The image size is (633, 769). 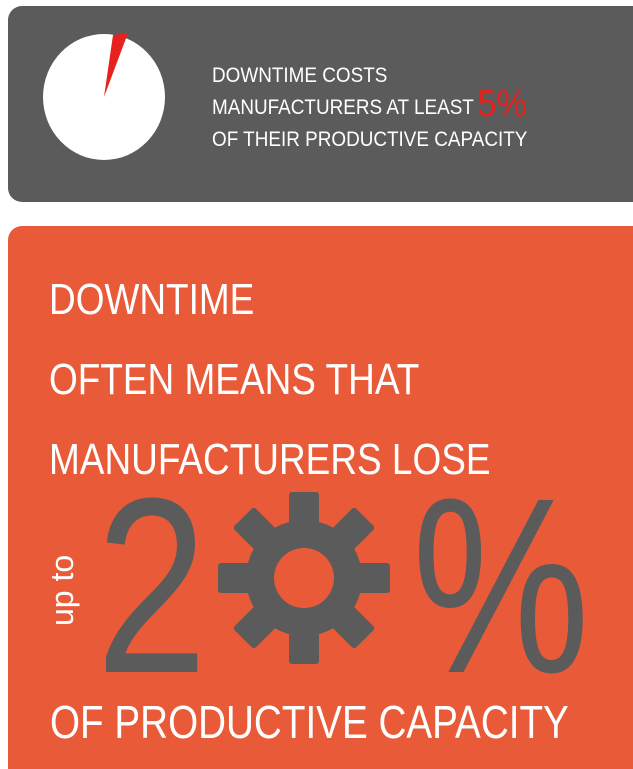 What do you see at coordinates (309, 722) in the screenshot?
I see `bottom-statement: OF PRODUCTIVE CAPACITY` at bounding box center [309, 722].